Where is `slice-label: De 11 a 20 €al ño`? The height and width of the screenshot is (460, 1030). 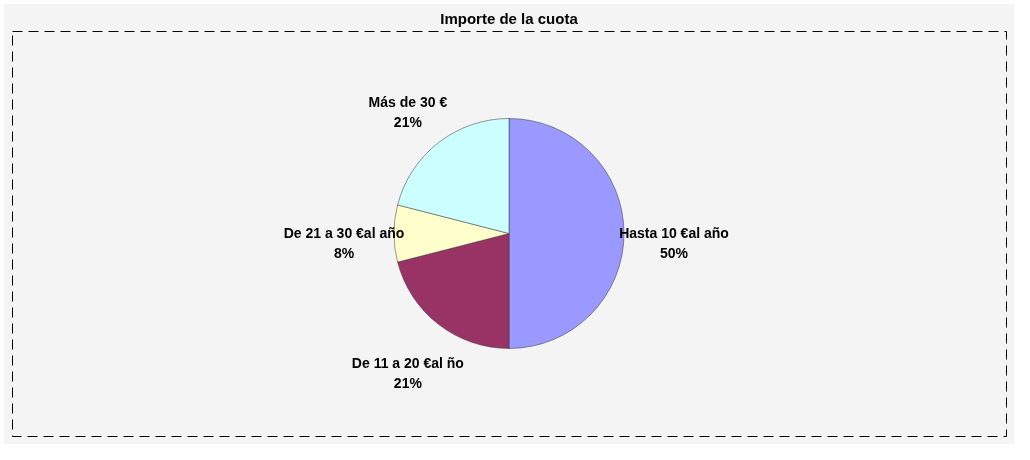 slice-label: De 11 a 20 €al ño is located at coordinates (407, 362).